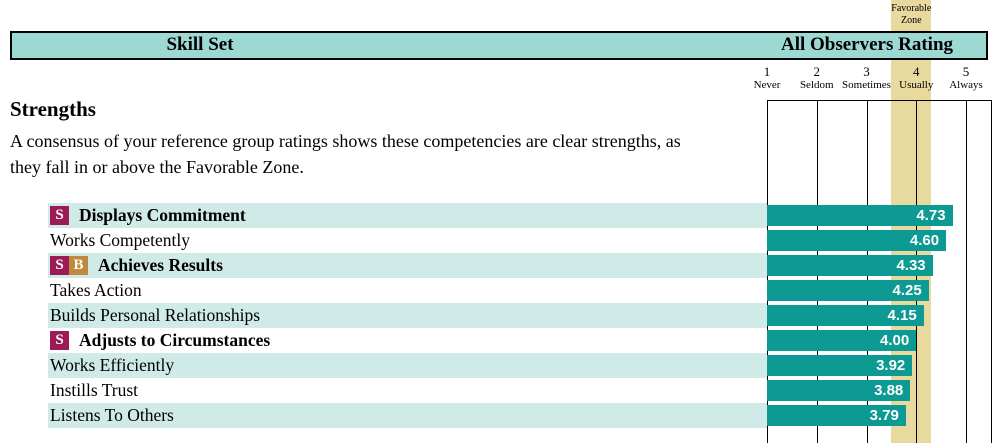  Describe the element at coordinates (960, 77) in the screenshot. I see `scale-tick-always: 5 Always` at that location.